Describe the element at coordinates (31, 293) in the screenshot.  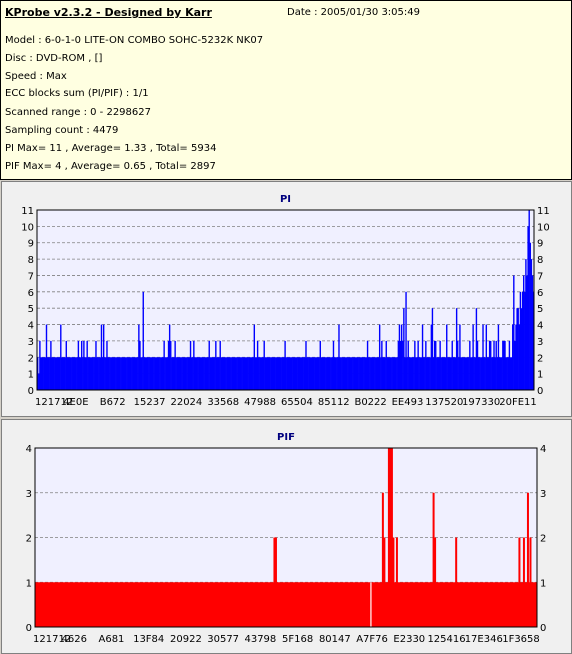
I see `pi-ytick-left-label: 6` at that location.